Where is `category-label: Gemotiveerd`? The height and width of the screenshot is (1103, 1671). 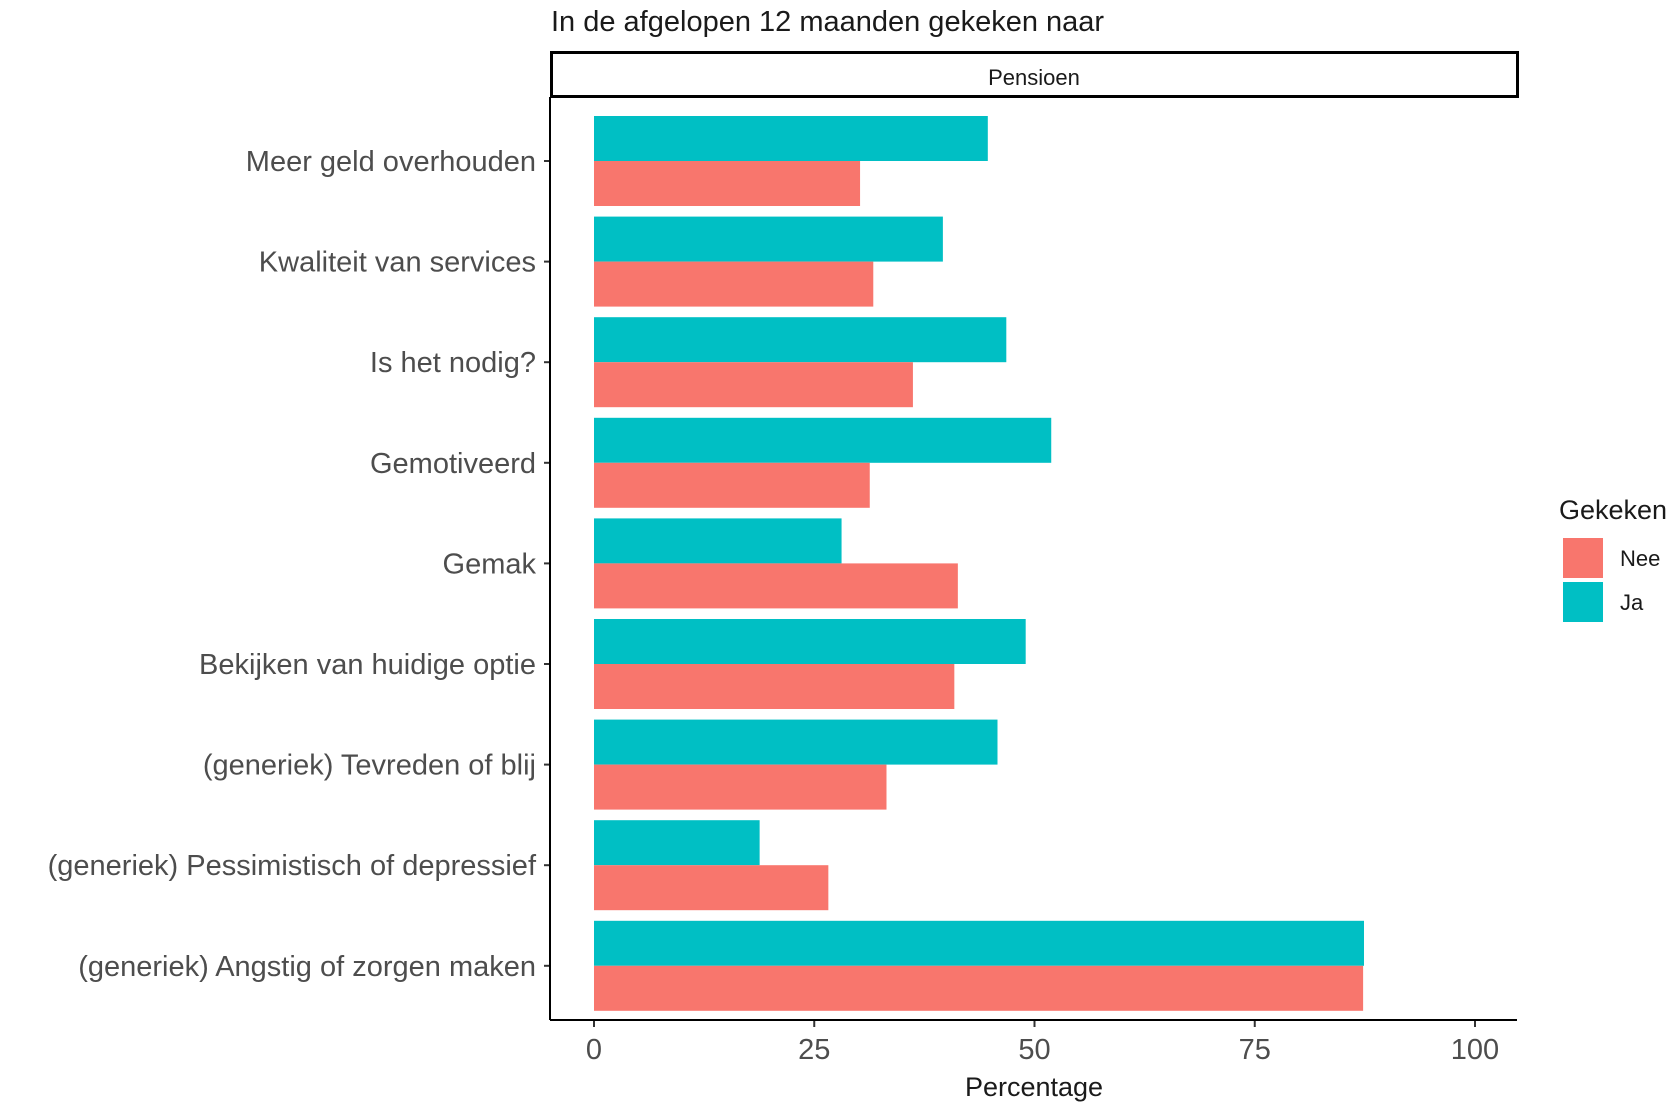
category-label: Gemotiveerd is located at coordinates (453, 464).